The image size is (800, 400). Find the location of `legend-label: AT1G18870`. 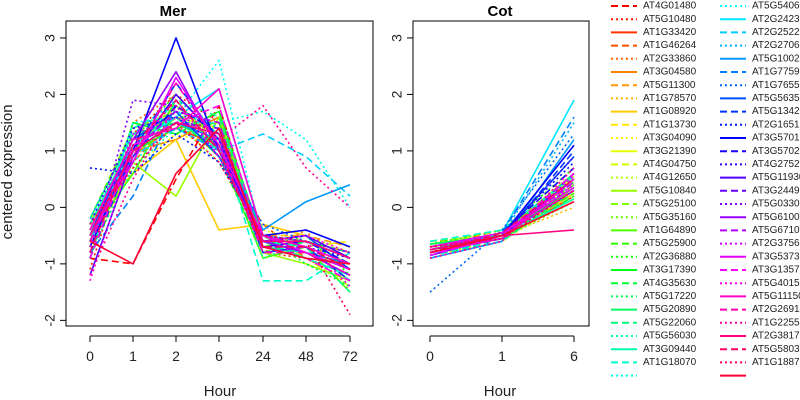

legend-label: AT1G18870 is located at coordinates (776, 362).